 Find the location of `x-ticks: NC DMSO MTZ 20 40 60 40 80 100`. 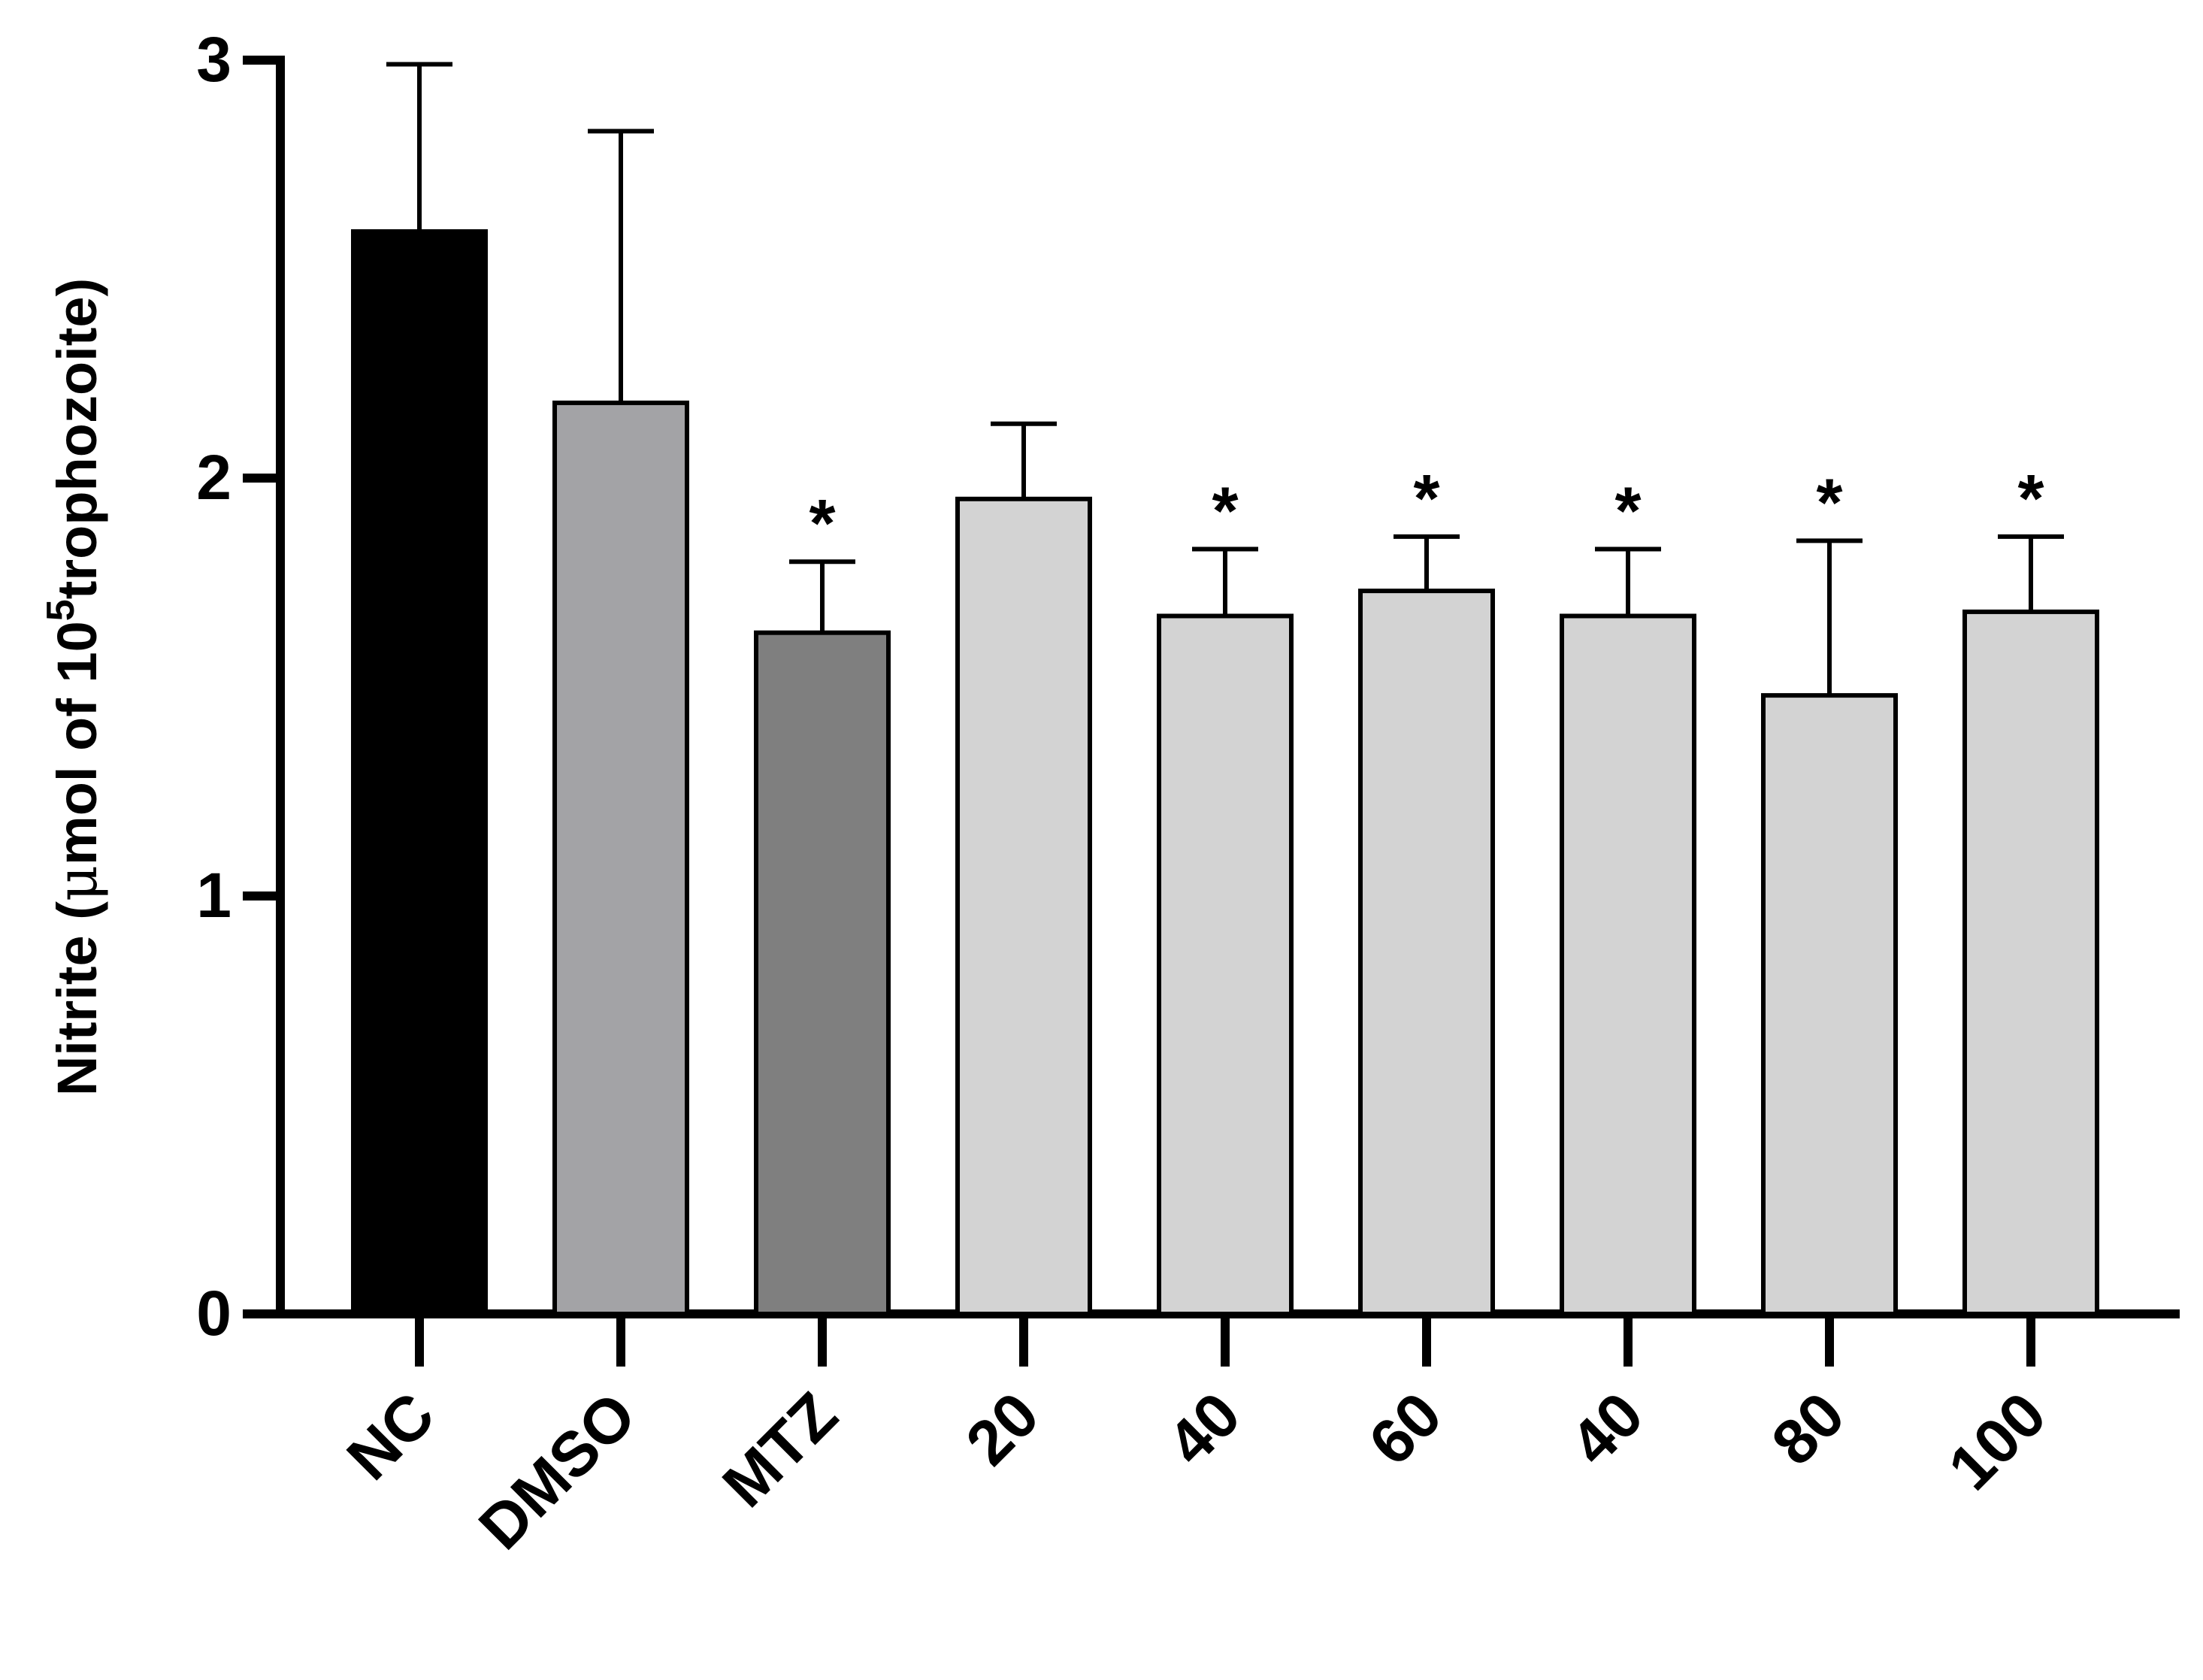

x-ticks: NC DMSO MTZ 20 40 60 40 80 100 is located at coordinates (1196, 1438).